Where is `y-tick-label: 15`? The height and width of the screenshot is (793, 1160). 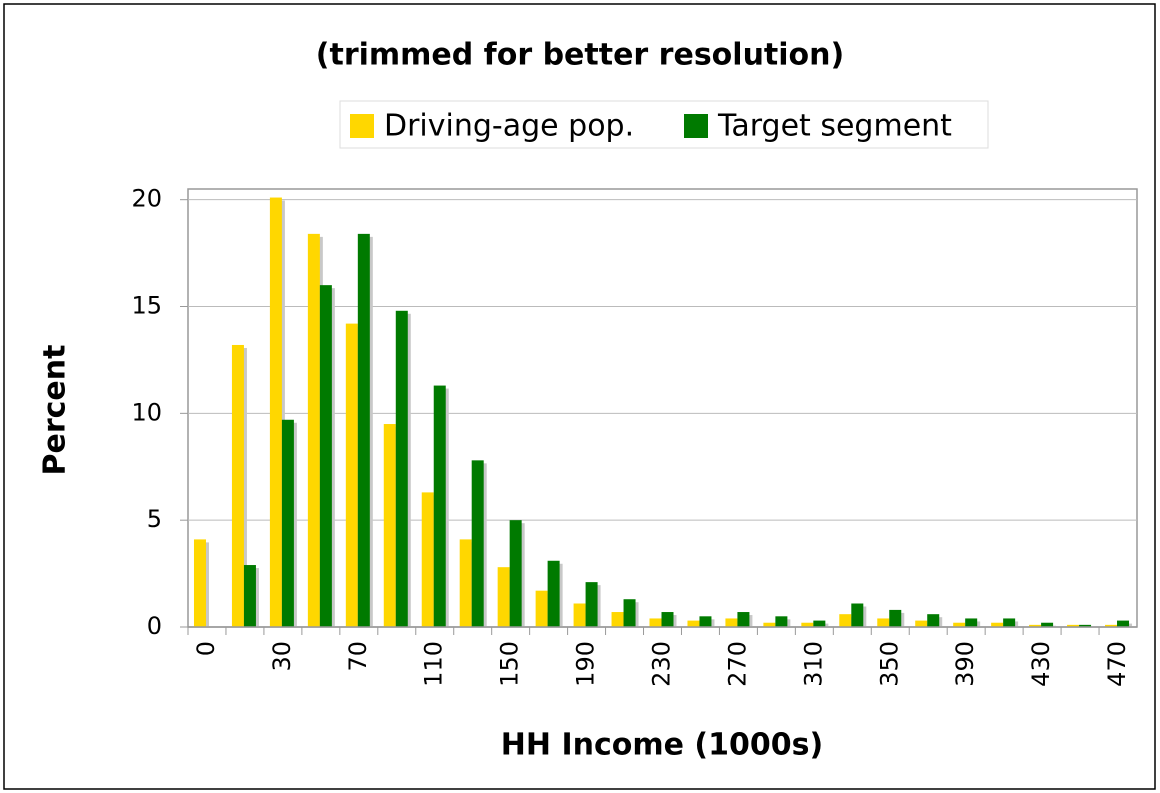
y-tick-label: 15 is located at coordinates (146, 306).